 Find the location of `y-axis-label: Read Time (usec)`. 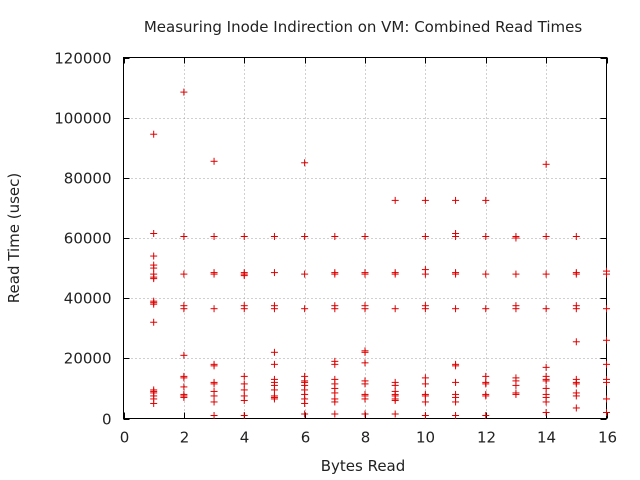

y-axis-label: Read Time (usec) is located at coordinates (14, 238).